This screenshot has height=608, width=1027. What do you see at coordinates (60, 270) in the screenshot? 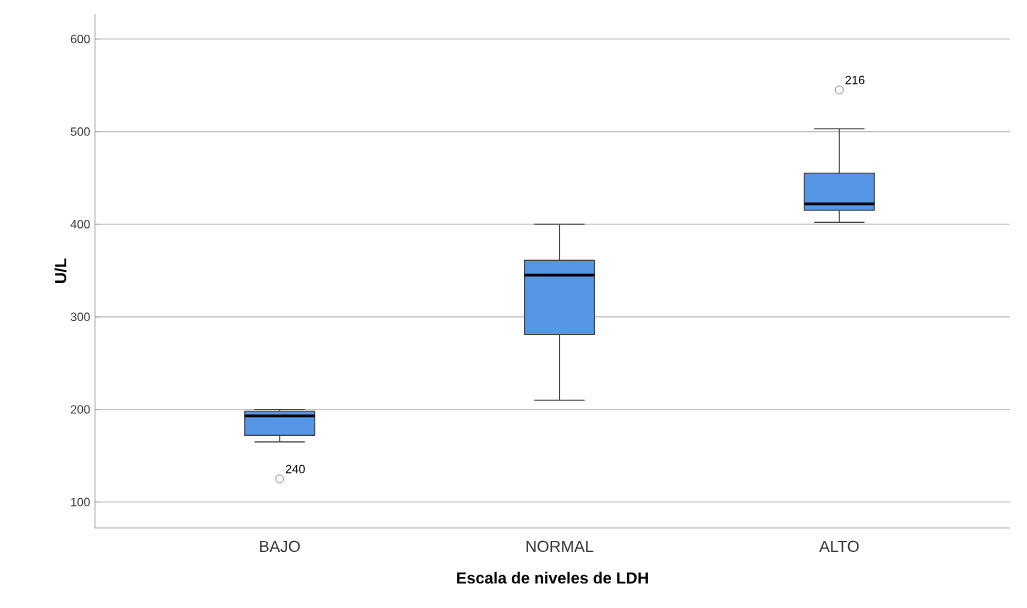
I see `y-axis-title: U/L` at bounding box center [60, 270].